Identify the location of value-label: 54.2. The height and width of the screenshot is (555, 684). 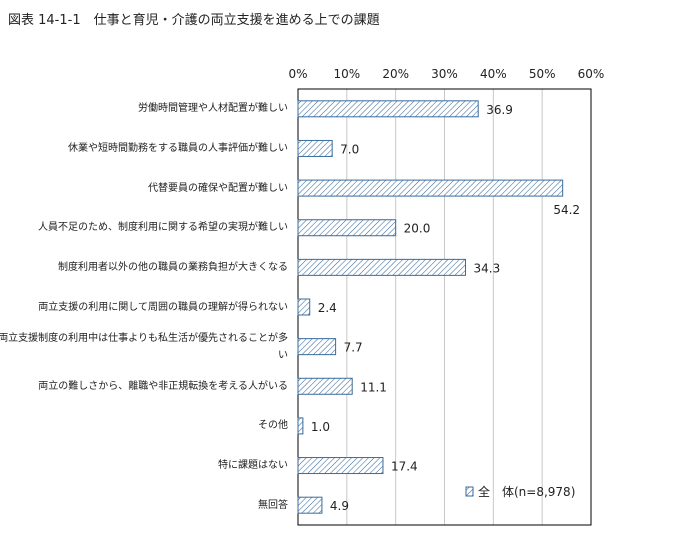
(566, 210).